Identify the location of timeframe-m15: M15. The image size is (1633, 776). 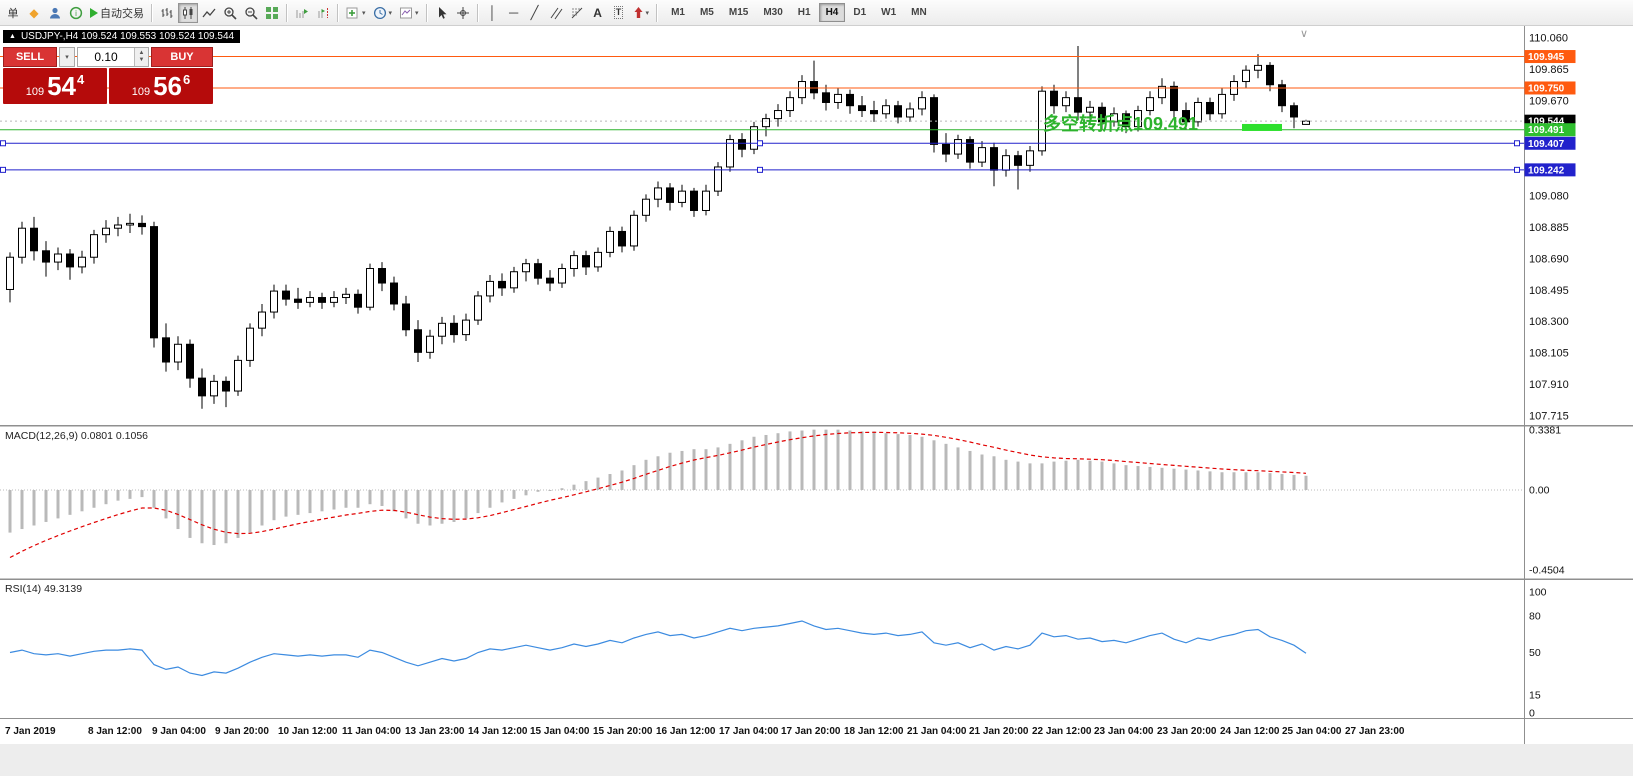
(738, 12).